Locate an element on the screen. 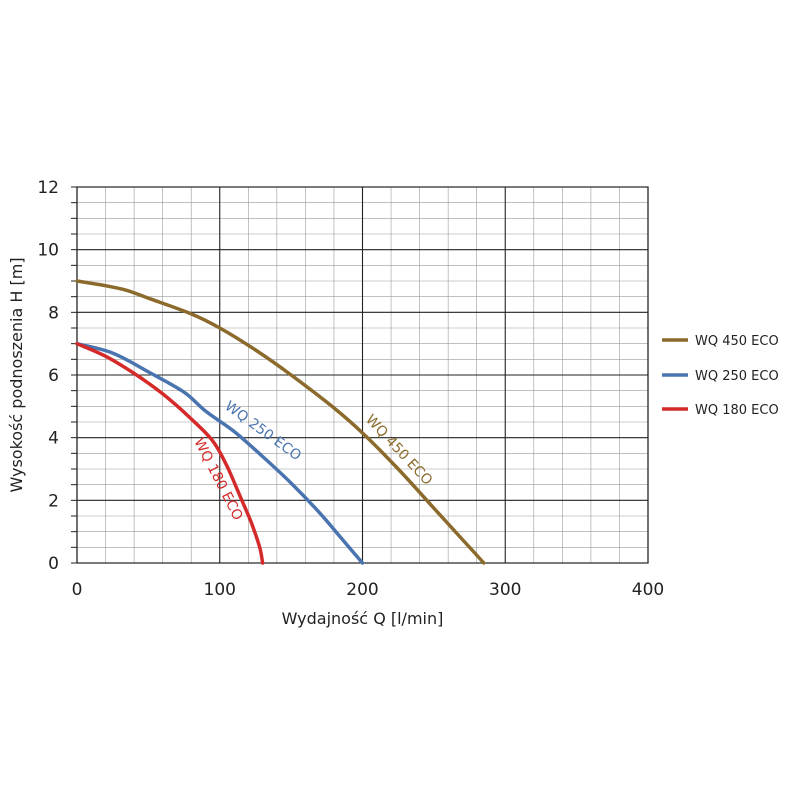  y-tick-label: 0 is located at coordinates (53, 564).